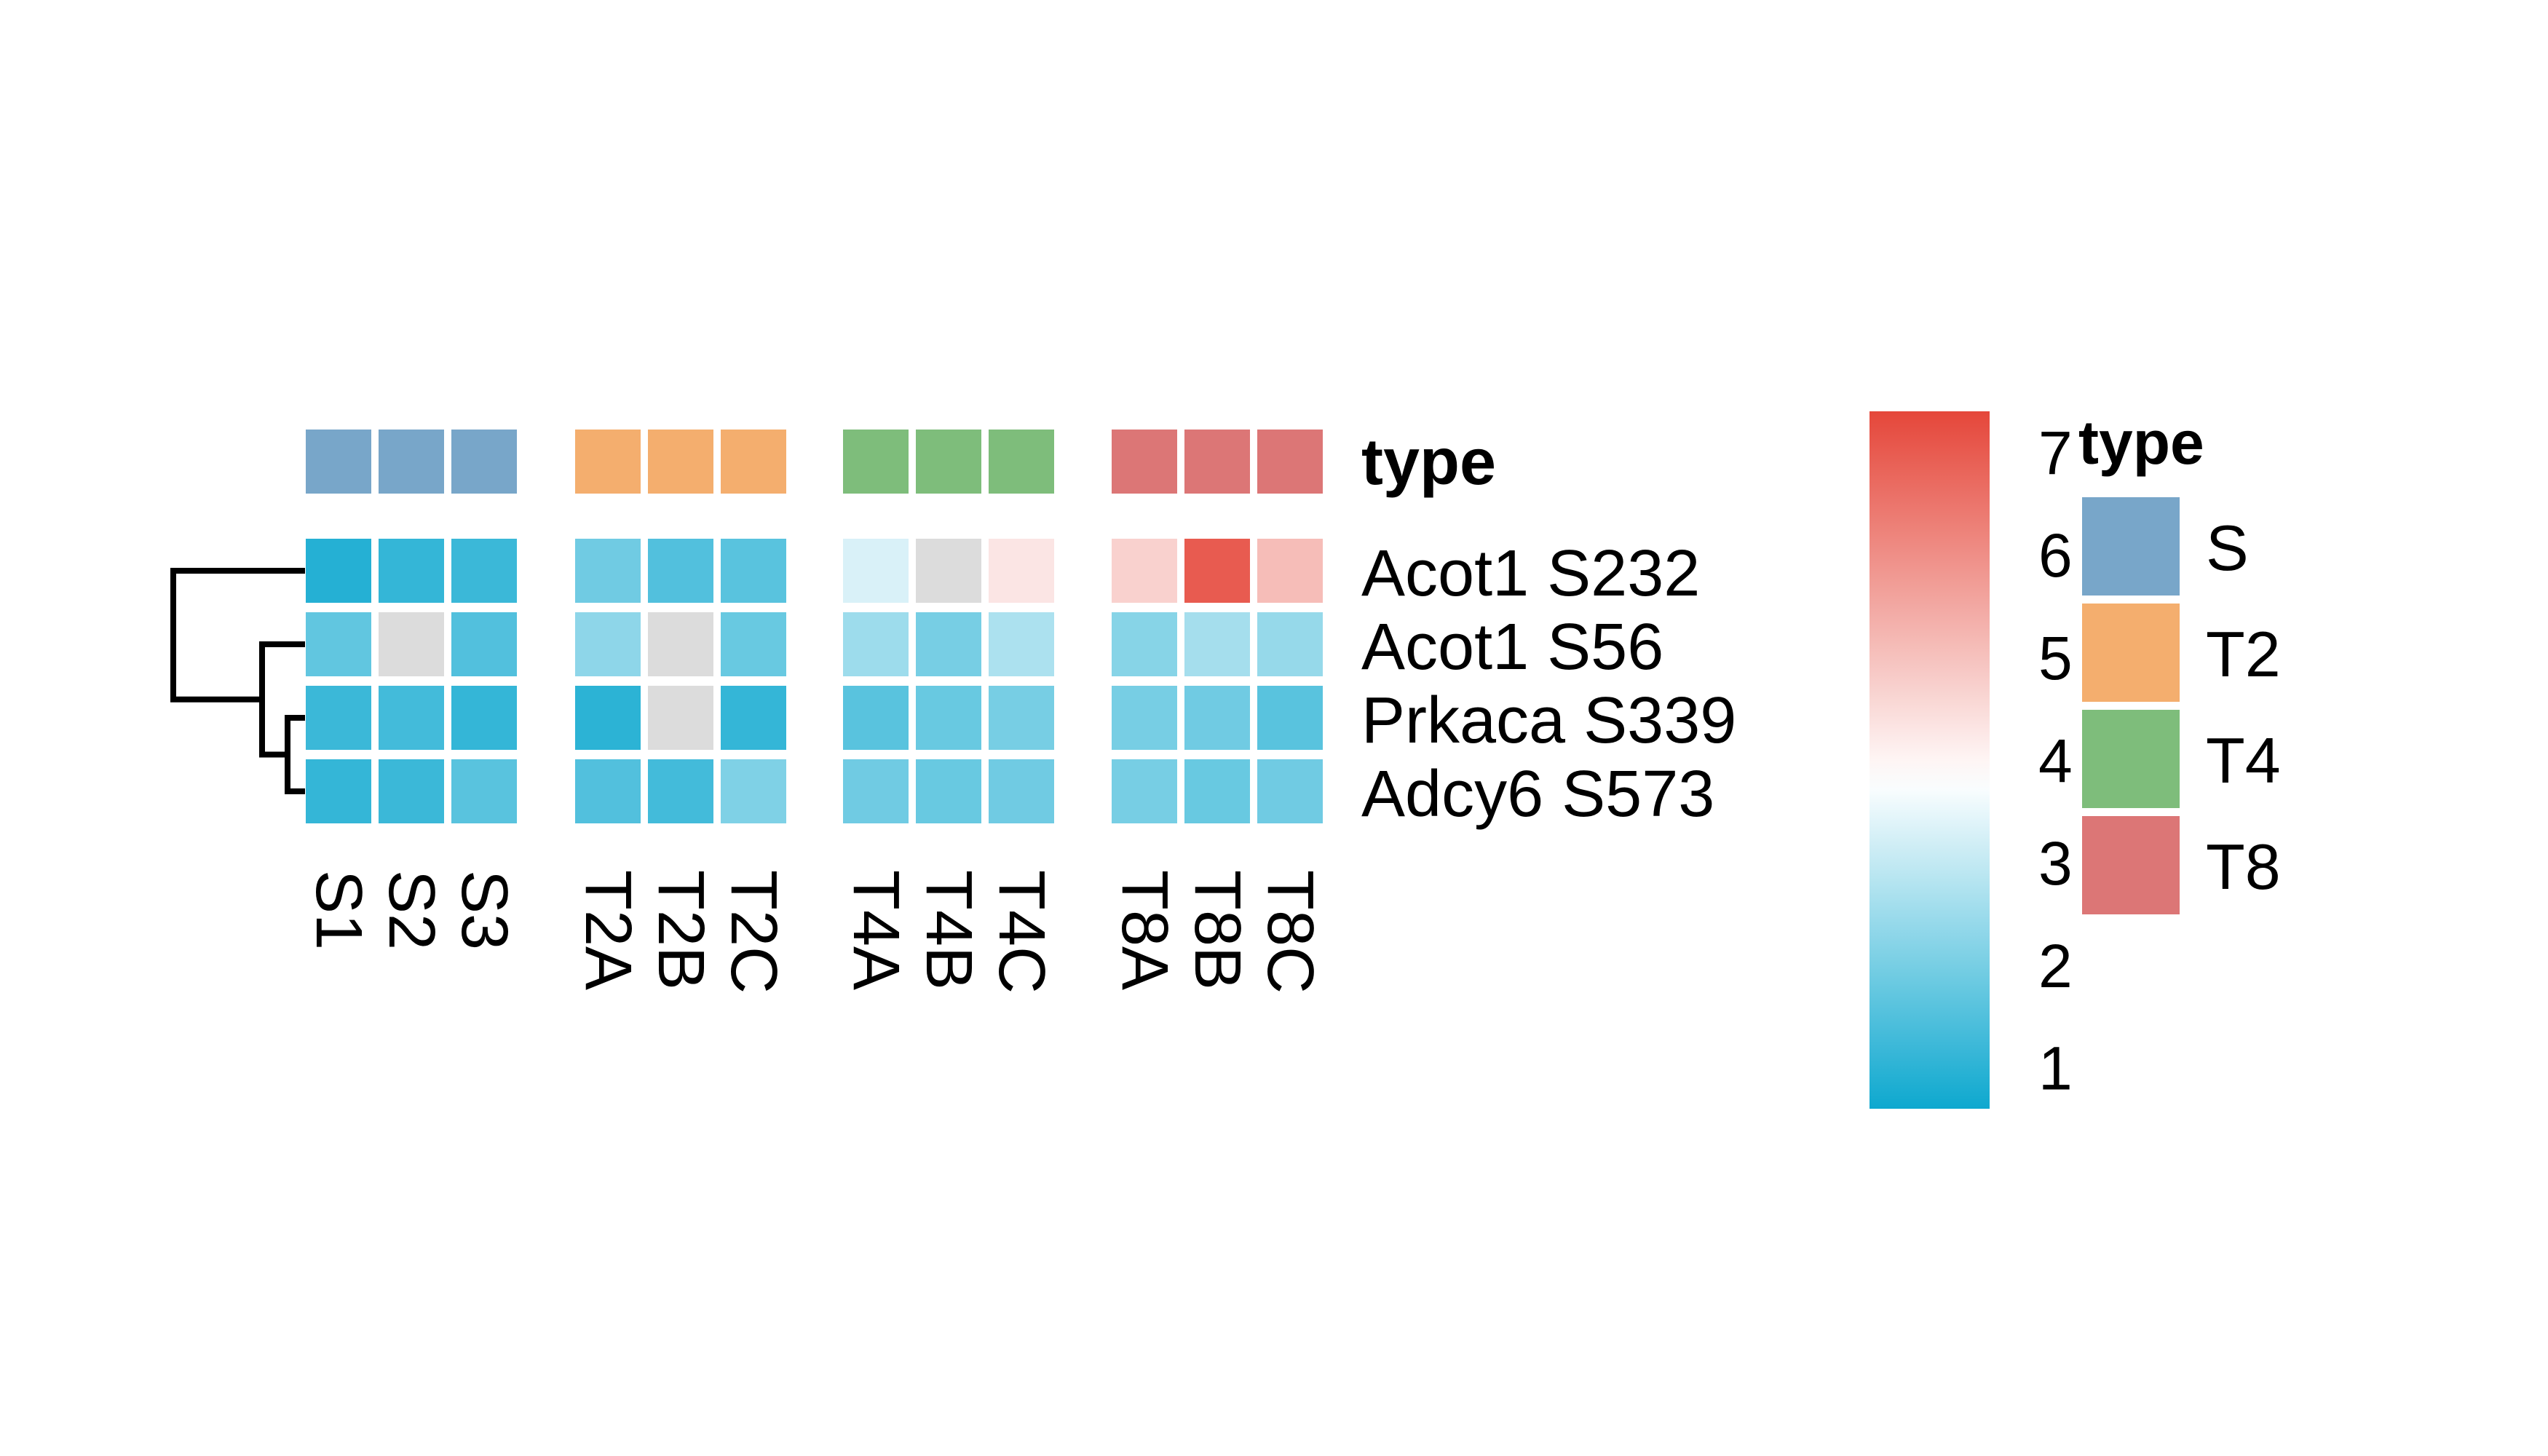 Image resolution: width=2548 pixels, height=1456 pixels. I want to click on legend-label-t4: T4, so click(2243, 760).